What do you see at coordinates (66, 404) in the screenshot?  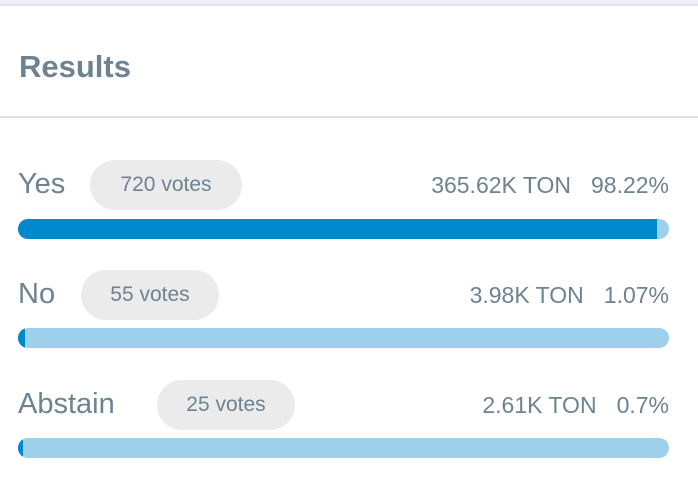 I see `option-label: Abstain` at bounding box center [66, 404].